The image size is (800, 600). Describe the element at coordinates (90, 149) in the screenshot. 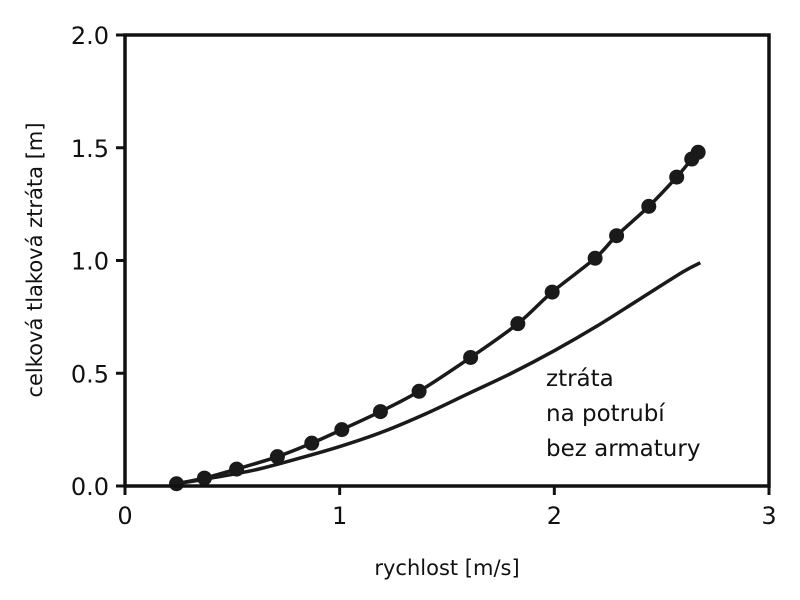

I see `y-tick-label: 1.5` at that location.